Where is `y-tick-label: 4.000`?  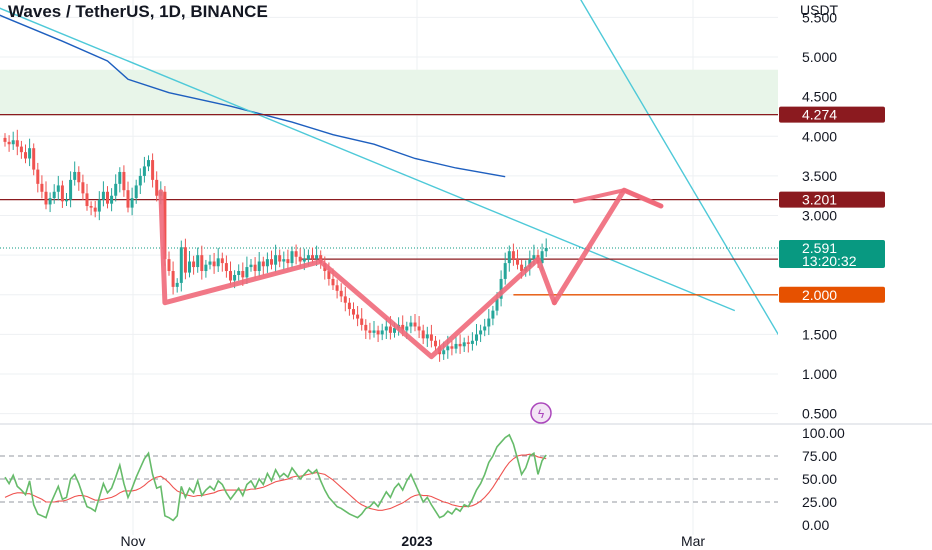 y-tick-label: 4.000 is located at coordinates (819, 136).